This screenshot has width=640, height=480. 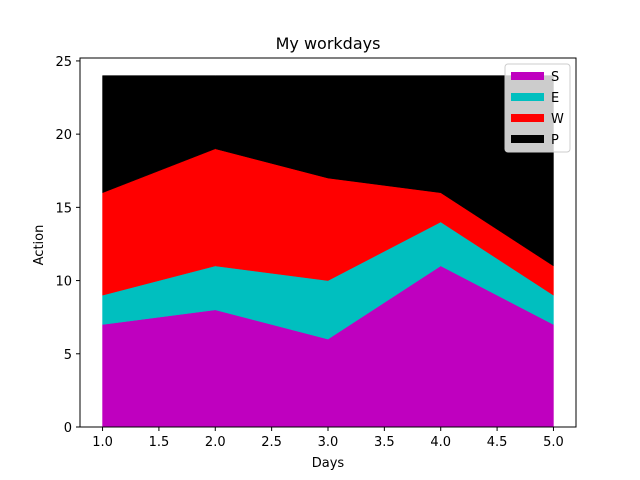 I want to click on x-tick-label: 4.0, so click(x=440, y=442).